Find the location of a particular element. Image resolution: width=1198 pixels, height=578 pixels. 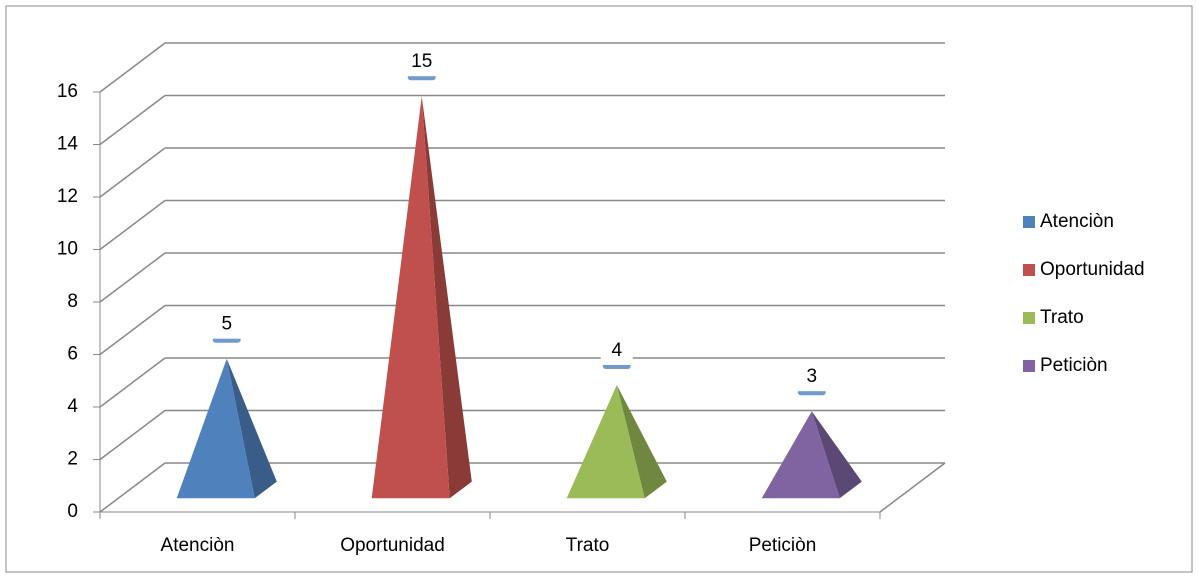

legend-label: Oportunidad is located at coordinates (1092, 269).